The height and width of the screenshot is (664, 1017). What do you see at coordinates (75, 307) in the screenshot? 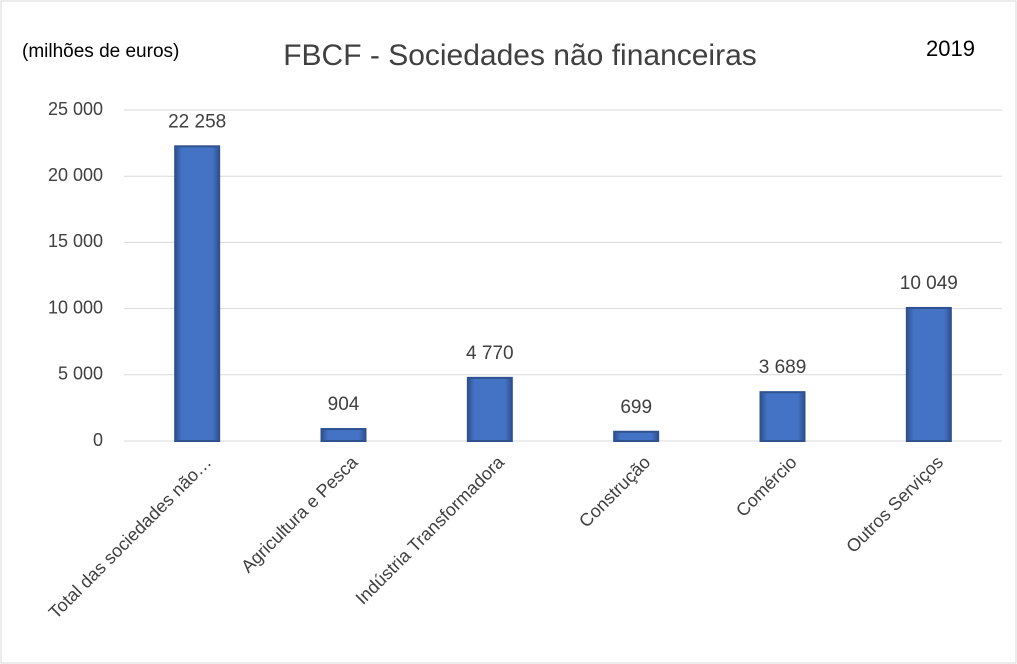
I see `y-tick-label: 10 000` at bounding box center [75, 307].